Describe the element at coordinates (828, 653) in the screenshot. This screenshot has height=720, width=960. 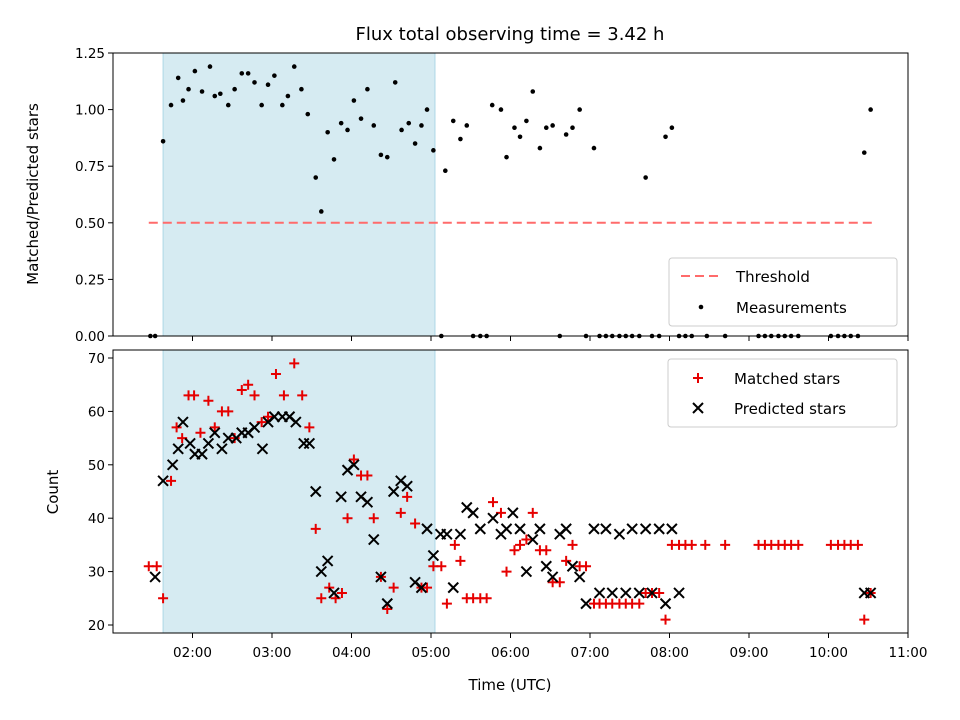
I see `x-tick-label: 10:00` at that location.